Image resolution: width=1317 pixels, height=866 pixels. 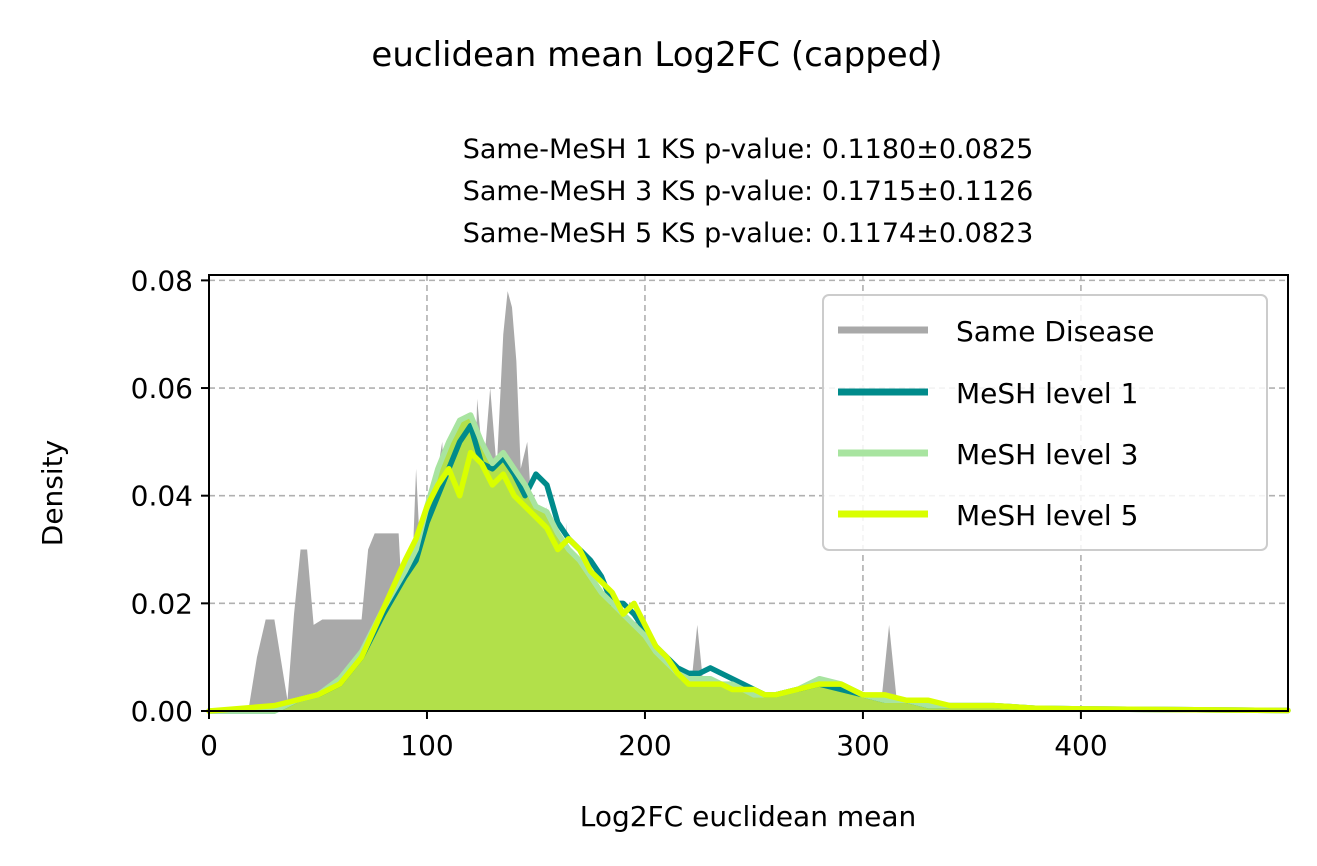 I want to click on x-tick-label: 100, so click(x=426, y=745).